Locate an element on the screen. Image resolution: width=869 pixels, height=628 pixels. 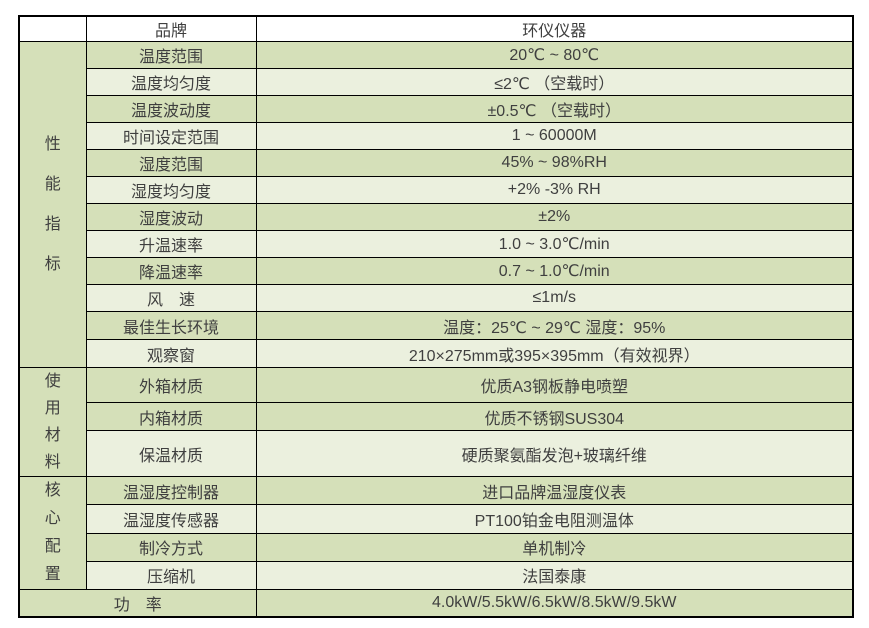
power-row: 功 率 4.0kW/5.5kW/6.5kW/8.5kW/9.5kW is located at coordinates (436, 603).